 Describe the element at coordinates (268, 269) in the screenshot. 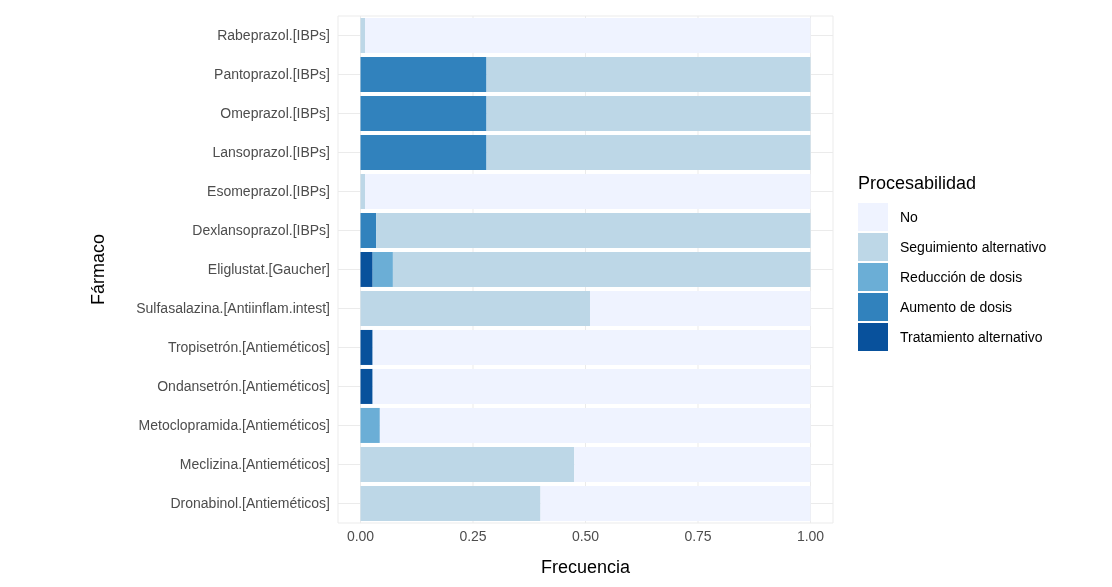

I see `y-tick-label: Eliglustat.[Gaucher]` at that location.